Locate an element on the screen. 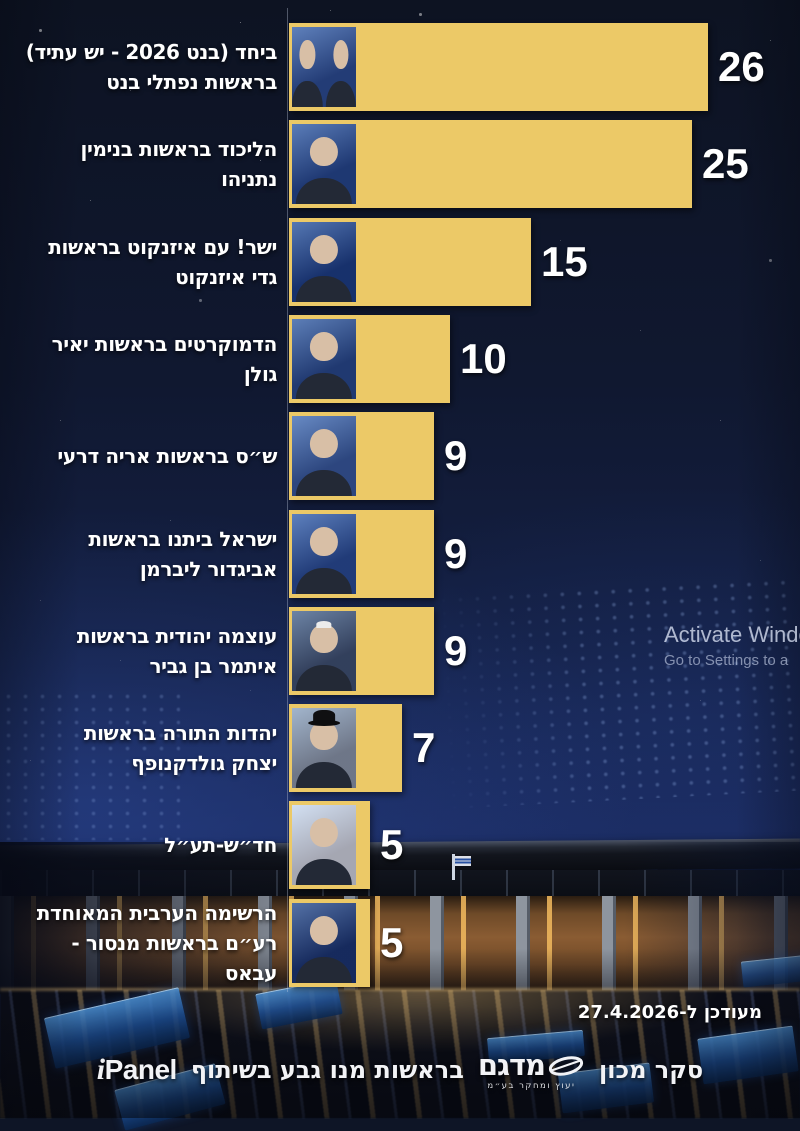 This screenshot has width=800, height=1131. party-label-line: ש״ס בראשות אריה דרעי is located at coordinates (167, 456).